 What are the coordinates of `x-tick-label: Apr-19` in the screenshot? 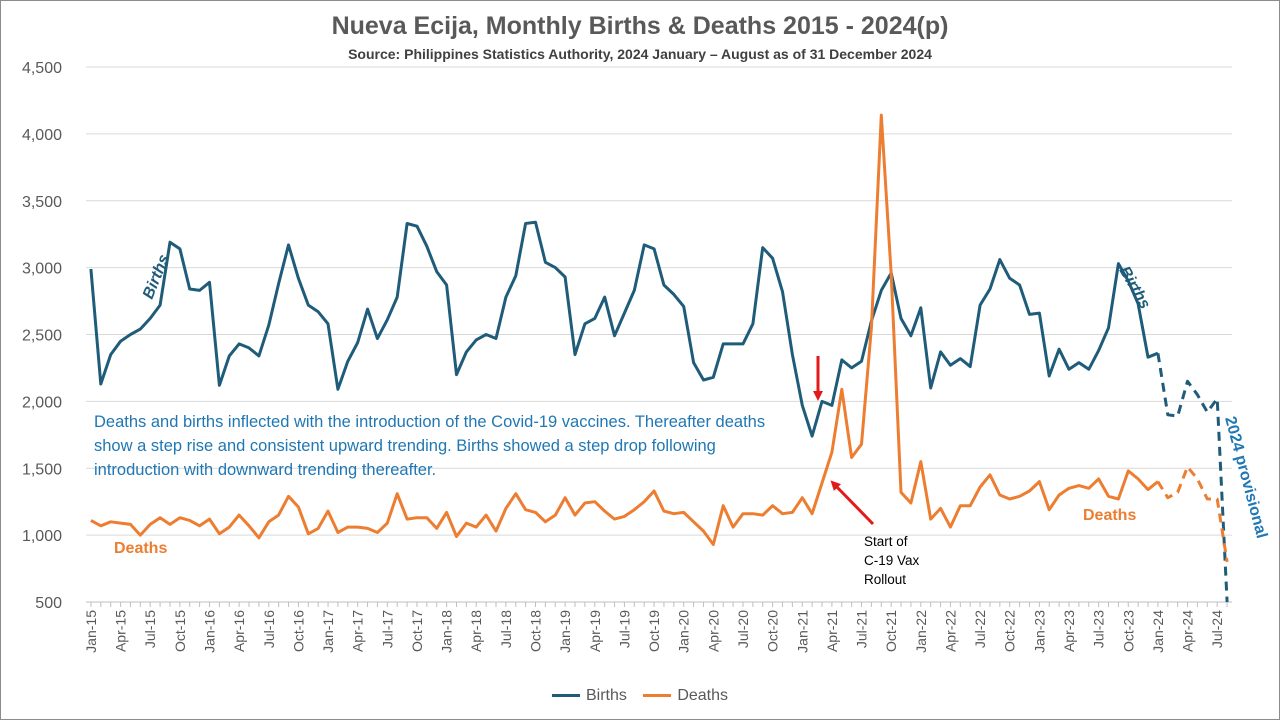 It's located at (595, 631).